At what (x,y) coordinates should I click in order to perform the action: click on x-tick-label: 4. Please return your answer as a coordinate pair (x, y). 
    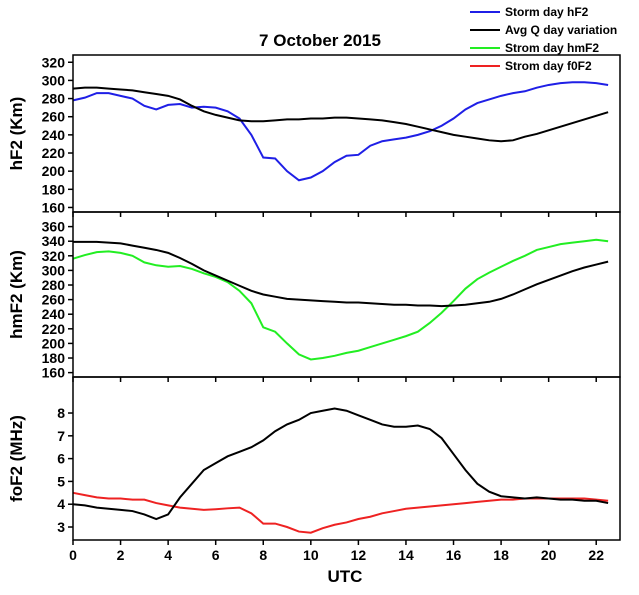
    Looking at the image, I should click on (168, 555).